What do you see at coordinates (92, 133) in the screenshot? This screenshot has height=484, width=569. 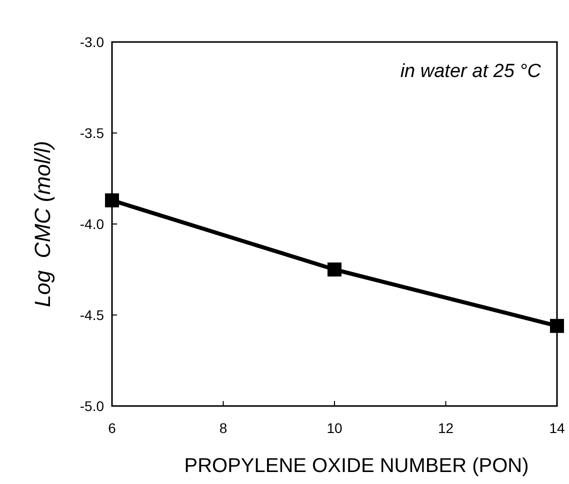 I see `y-tick-label: -3.5` at bounding box center [92, 133].